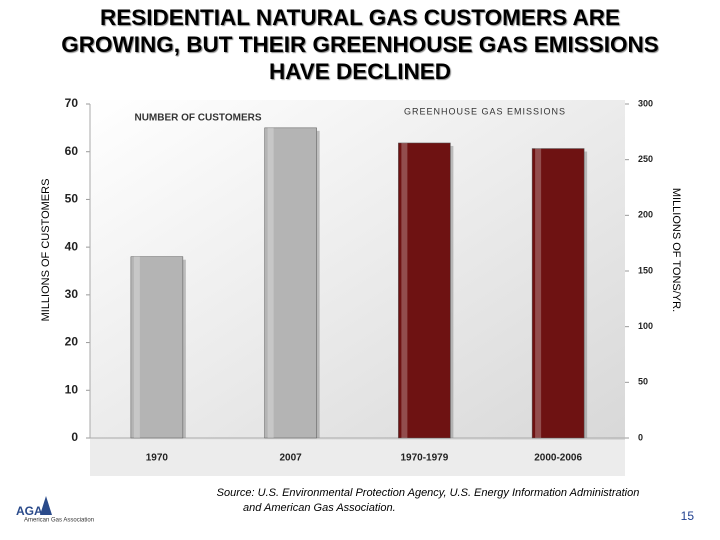  I want to click on y2-tick-label: 100, so click(645, 326).